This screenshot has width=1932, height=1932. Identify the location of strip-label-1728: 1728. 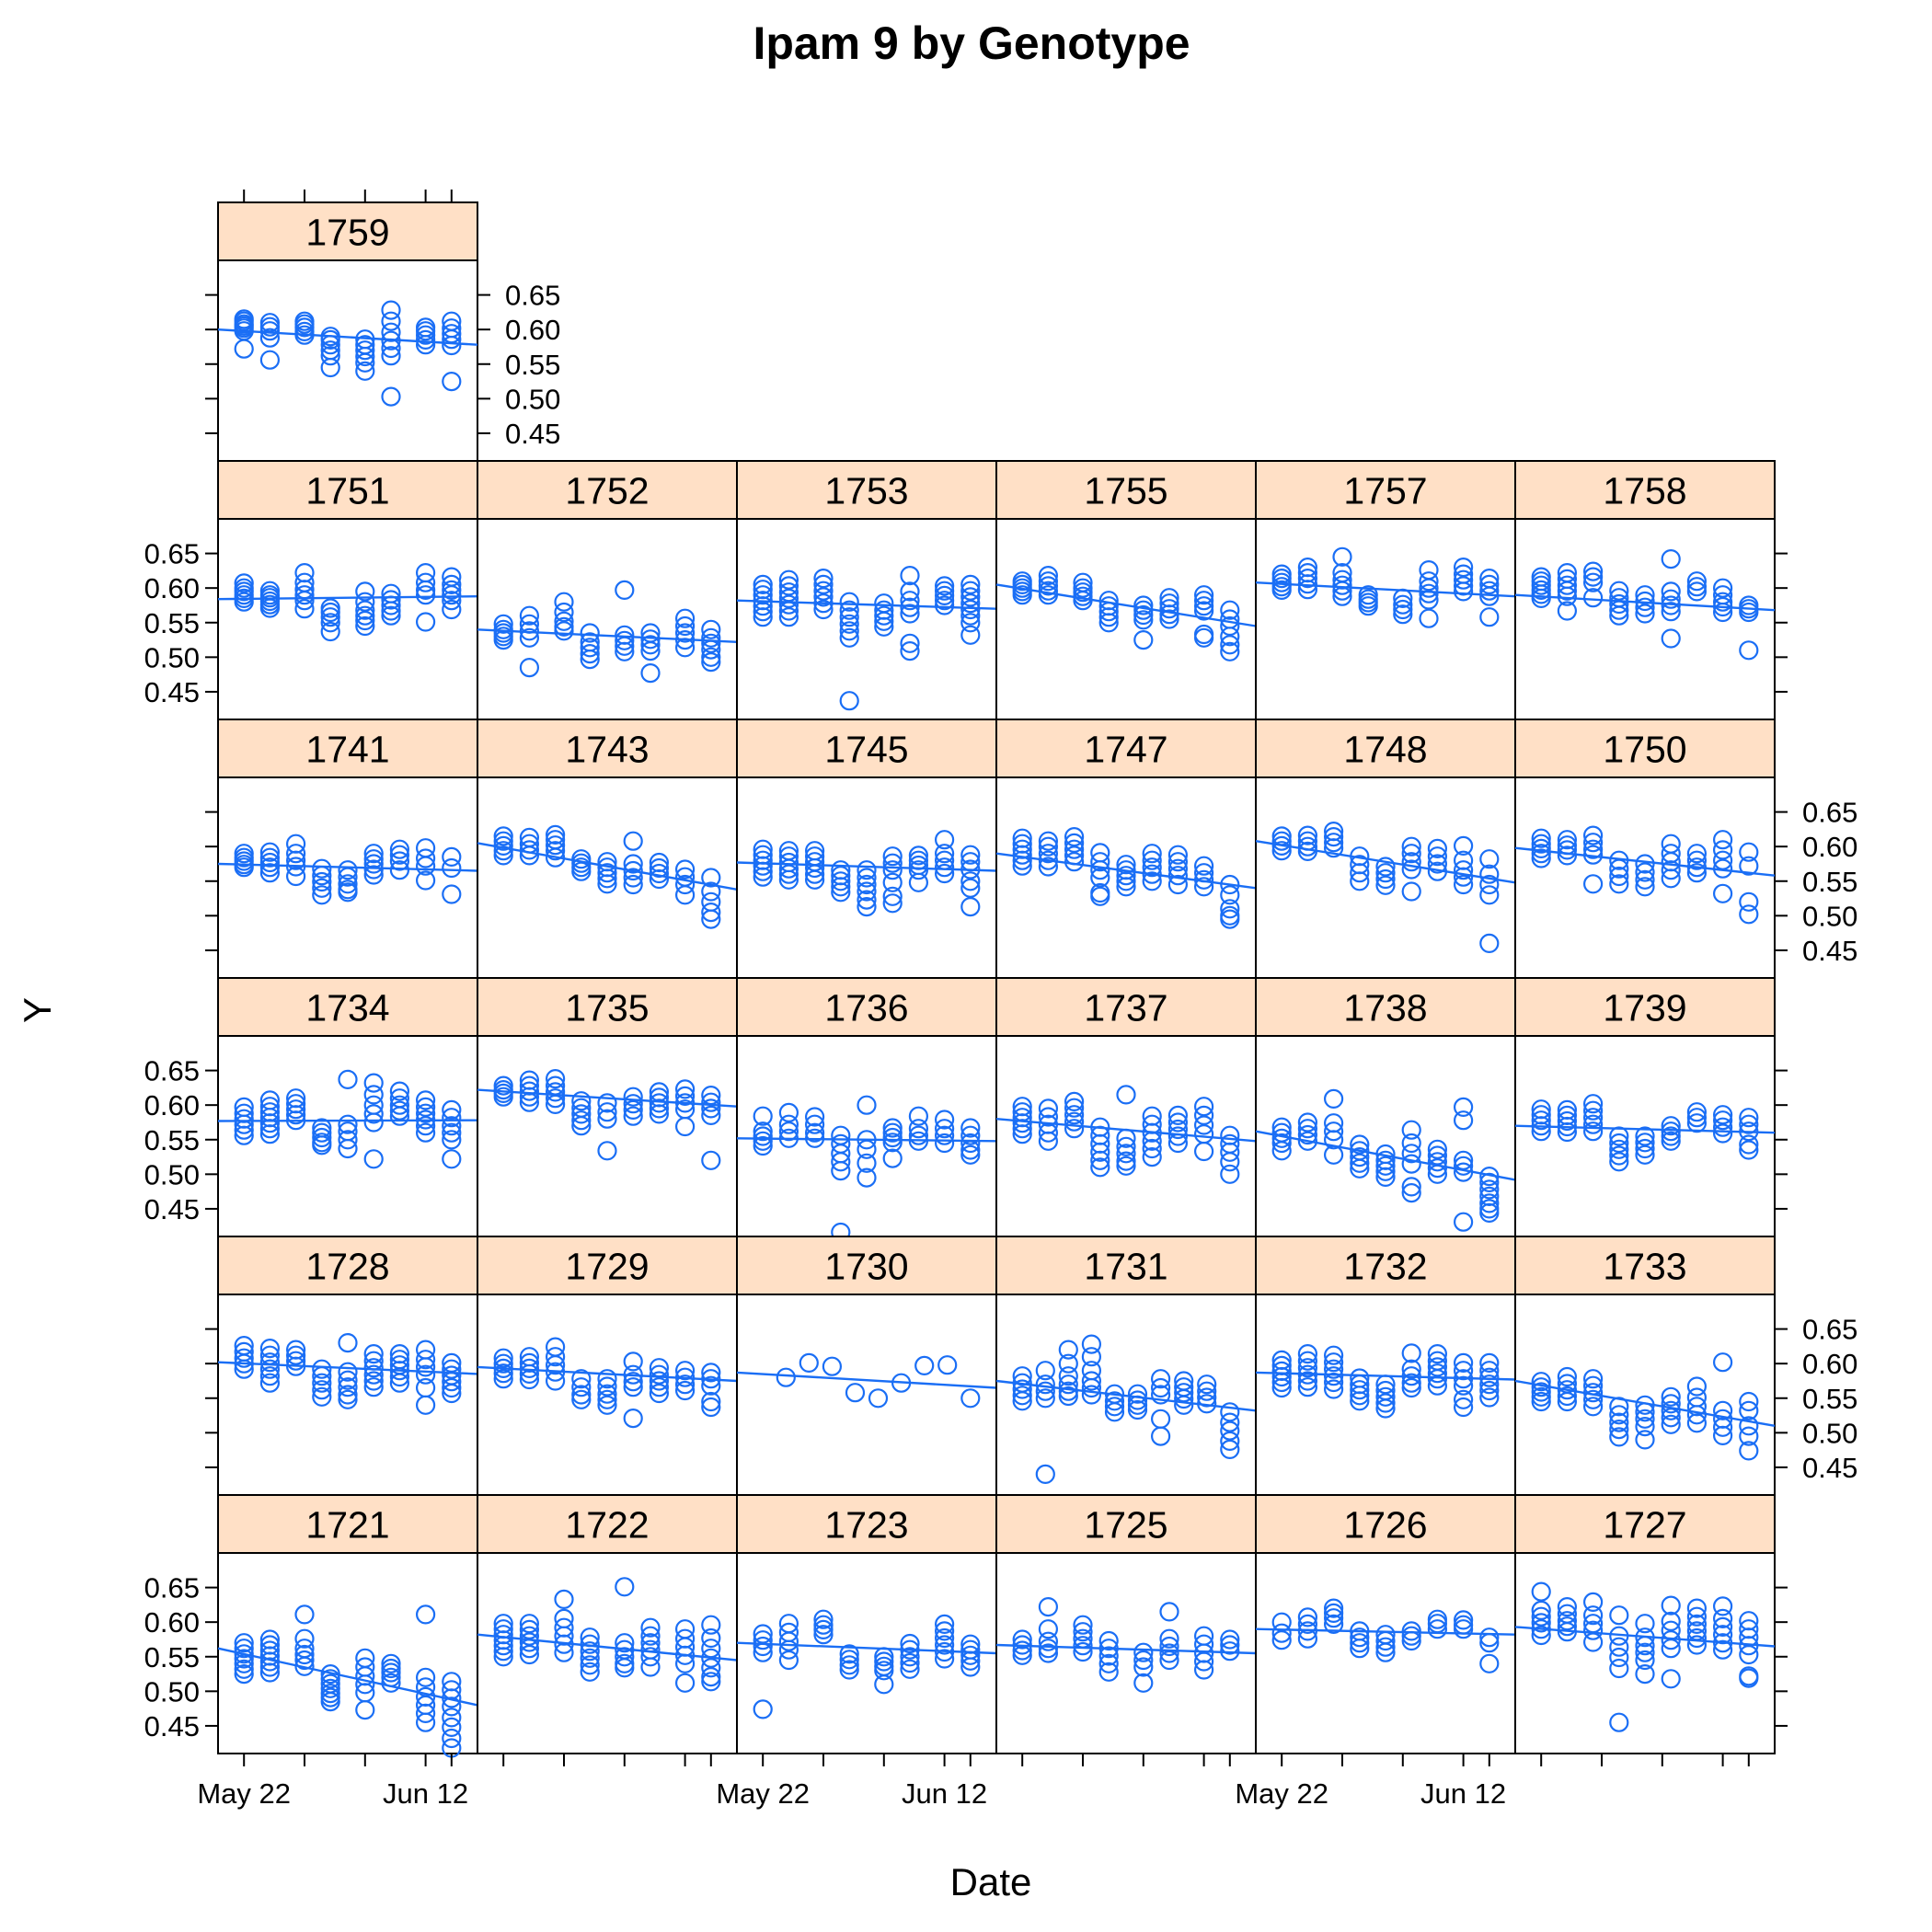
(347, 1267).